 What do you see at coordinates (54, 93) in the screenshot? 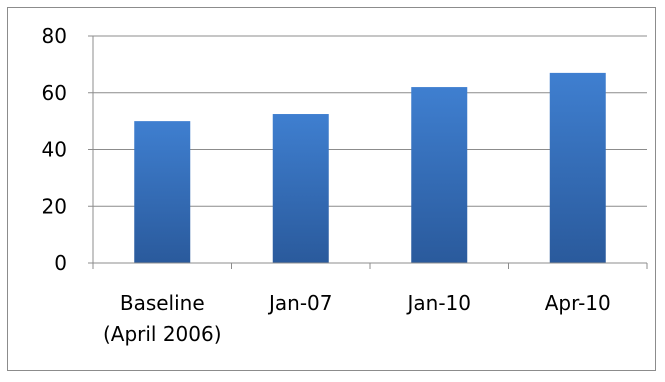
I see `y-tick-label: 60` at bounding box center [54, 93].